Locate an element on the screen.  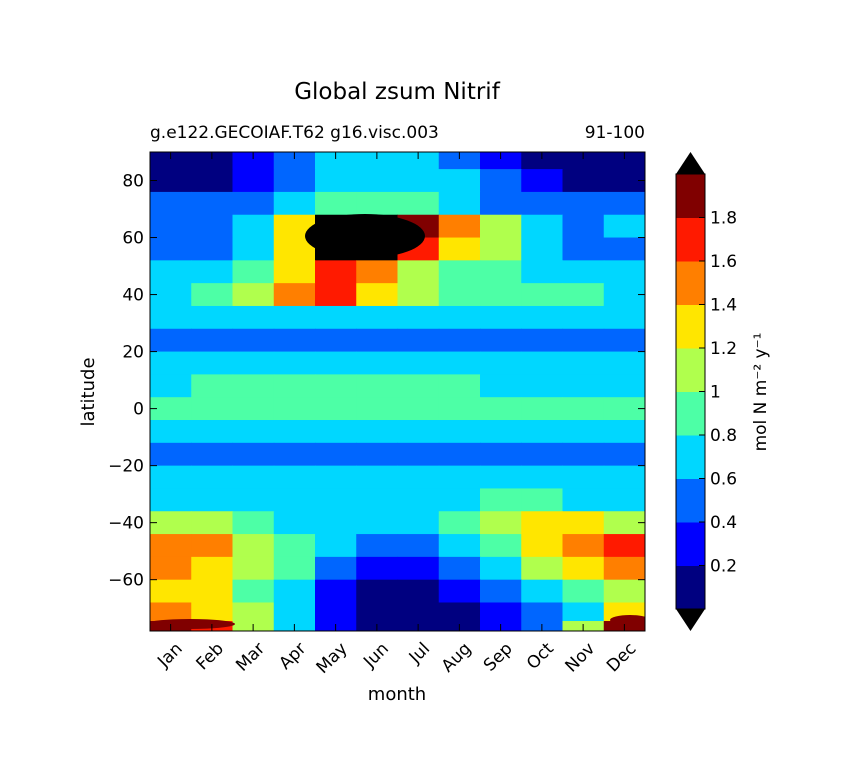
y-tick-label: 20 is located at coordinates (133, 353).